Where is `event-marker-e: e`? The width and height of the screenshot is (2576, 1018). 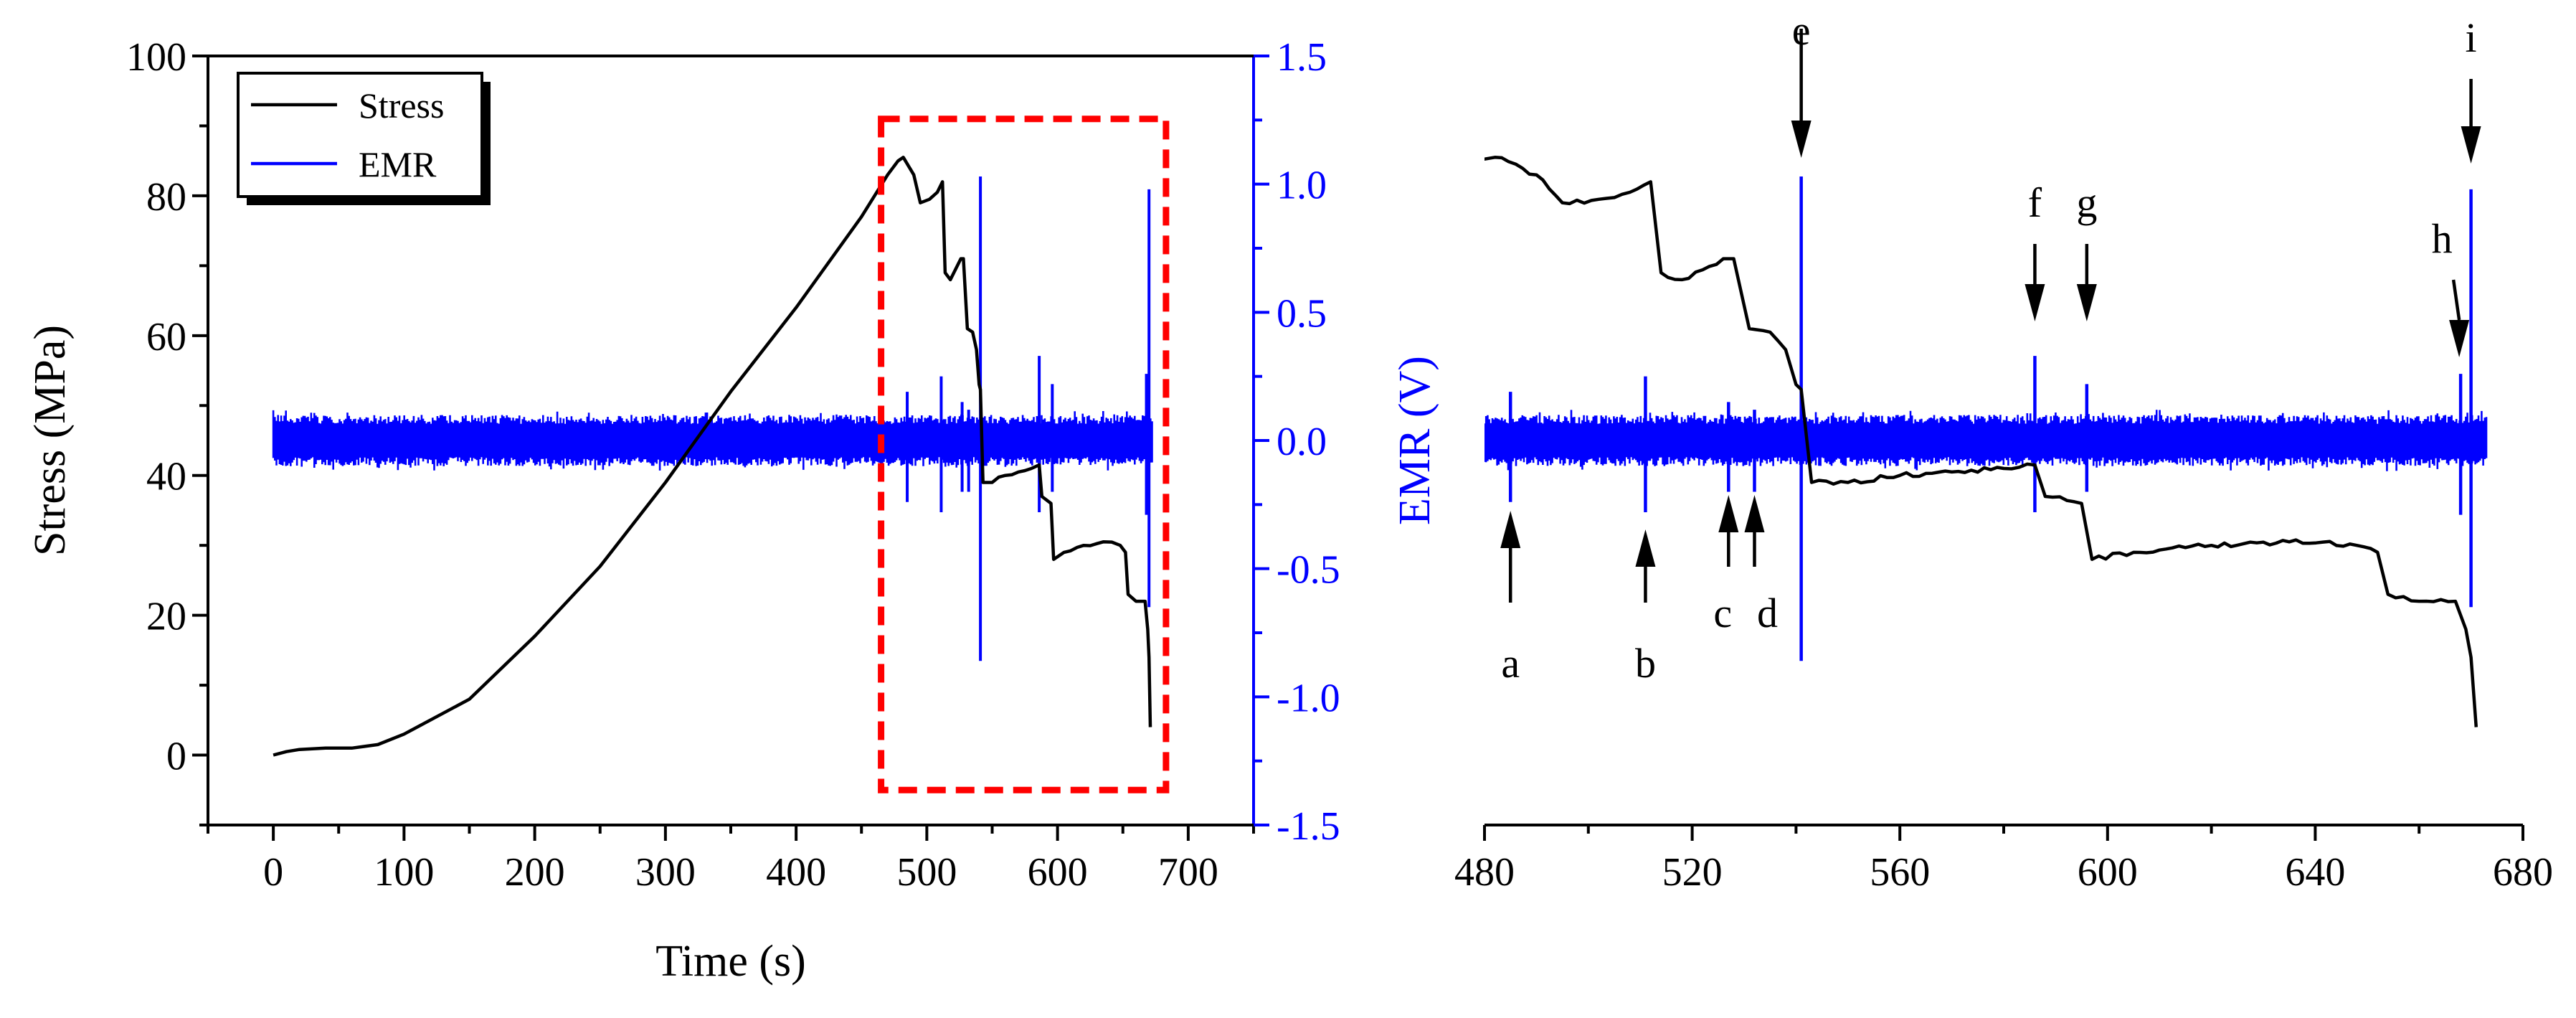 event-marker-e: e is located at coordinates (1801, 82).